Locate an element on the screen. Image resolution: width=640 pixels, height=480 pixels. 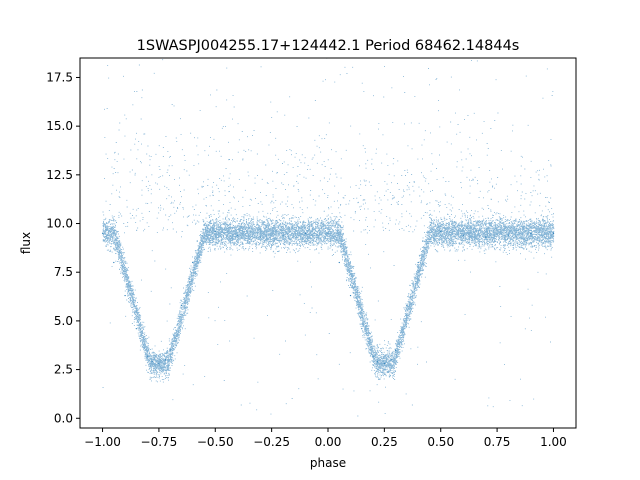
x-tick-label: −0.50 is located at coordinates (215, 442).